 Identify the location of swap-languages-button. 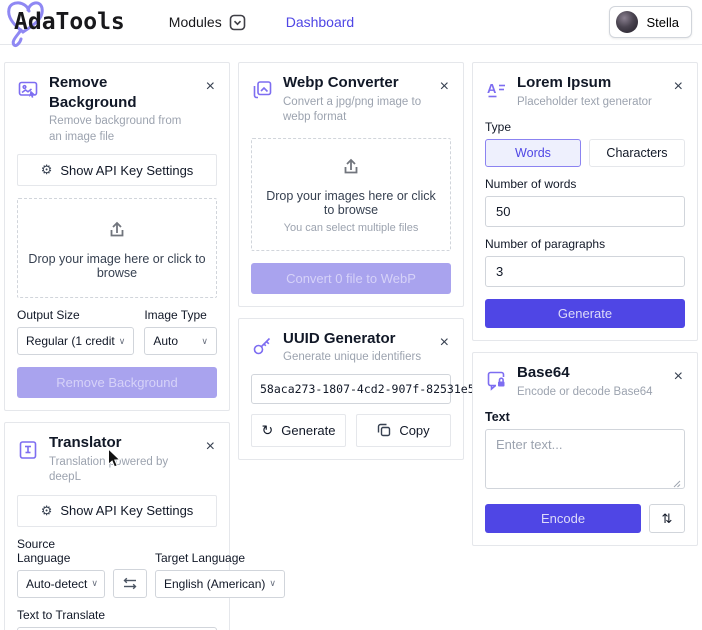
(130, 583).